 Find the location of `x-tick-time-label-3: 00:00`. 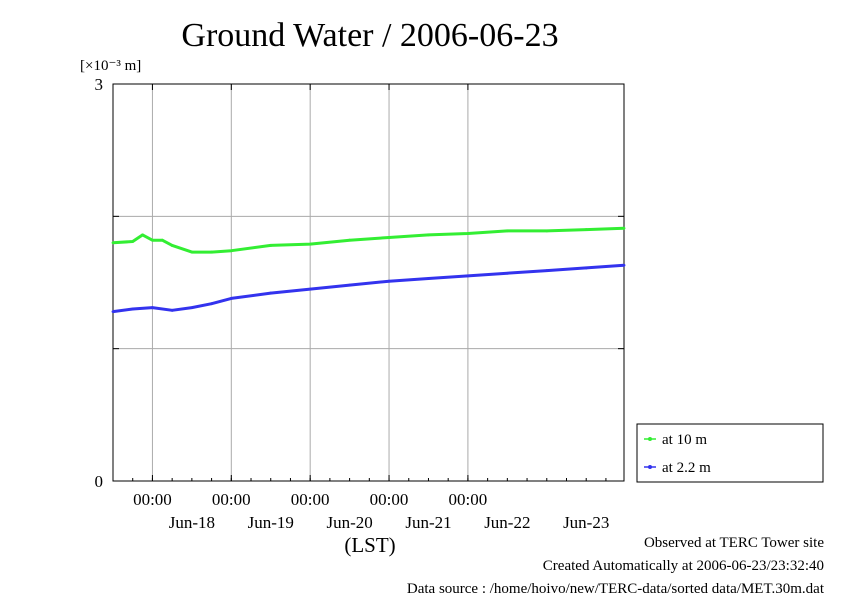

x-tick-time-label-3: 00:00 is located at coordinates (389, 499).